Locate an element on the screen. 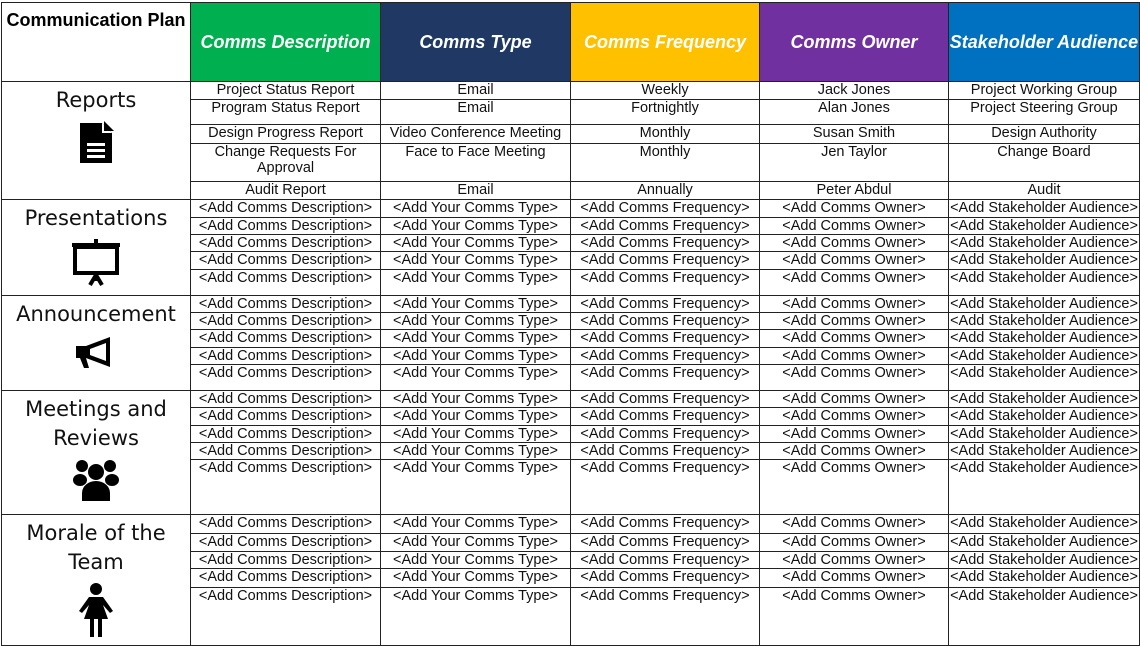 Image resolution: width=1140 pixels, height=646 pixels. cell-owner: Jen Taylor is located at coordinates (854, 162).